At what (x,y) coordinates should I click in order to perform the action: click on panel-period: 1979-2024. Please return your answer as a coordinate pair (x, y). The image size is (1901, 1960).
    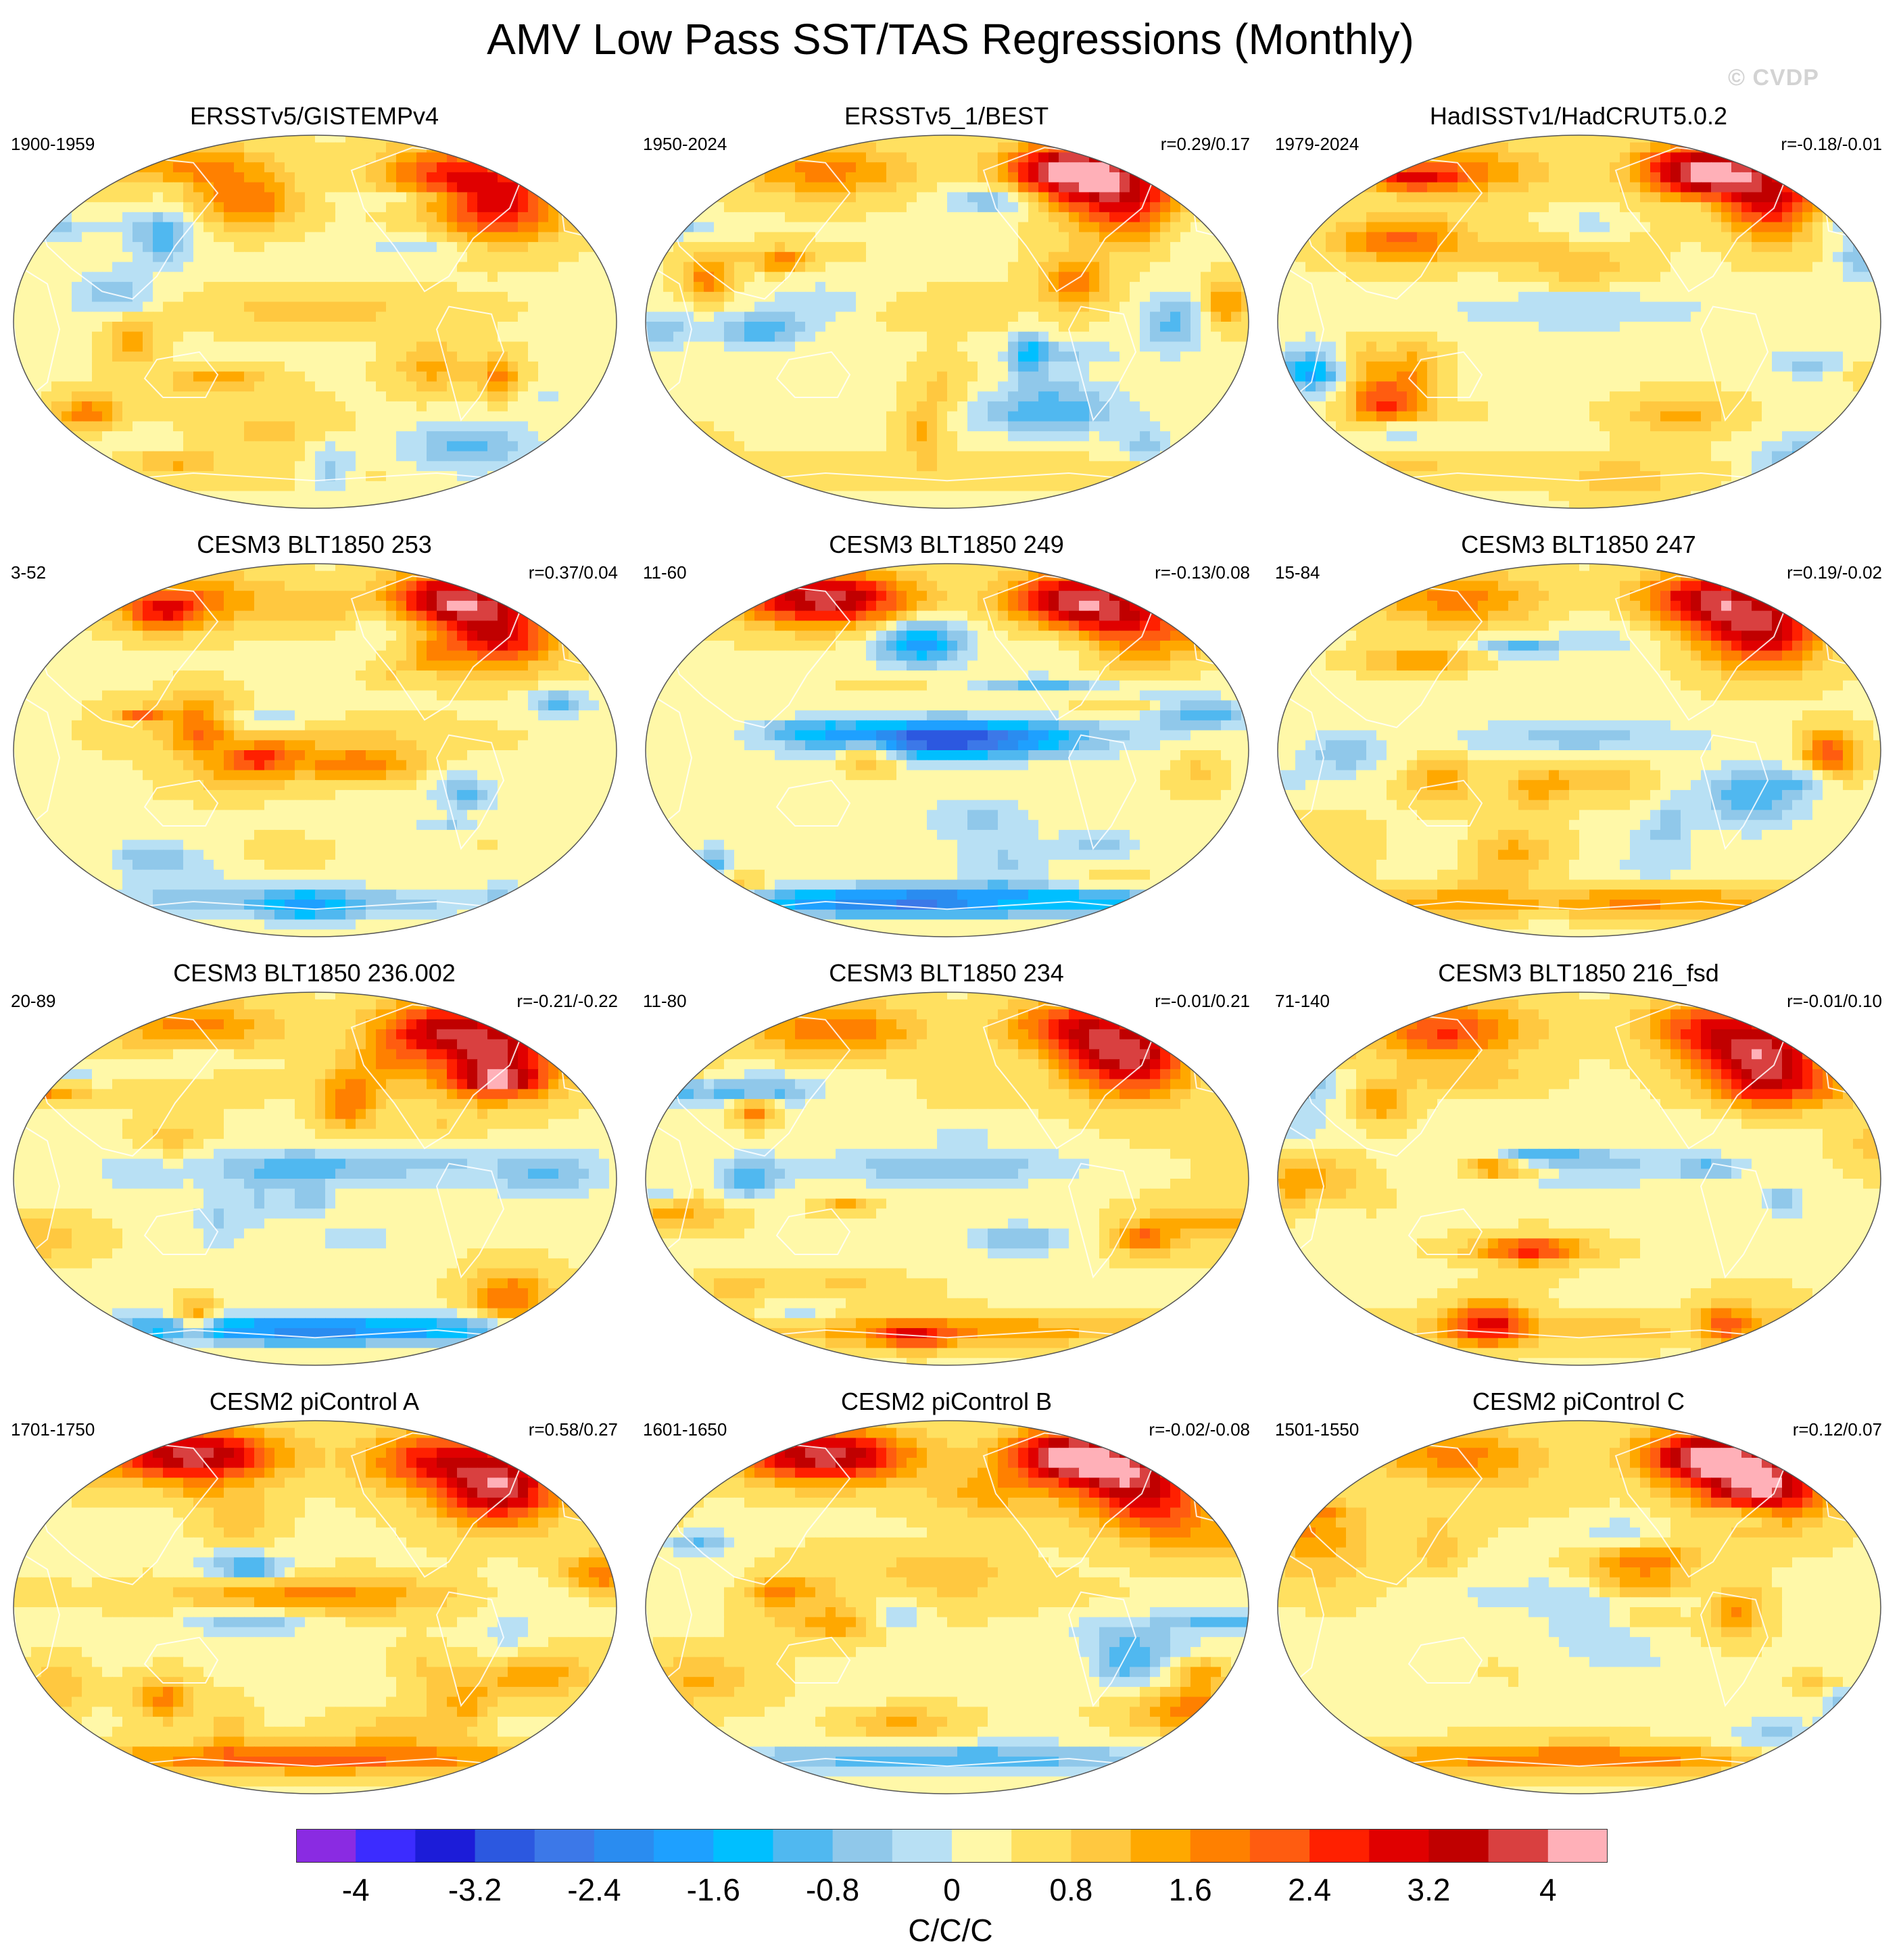
    Looking at the image, I should click on (1317, 144).